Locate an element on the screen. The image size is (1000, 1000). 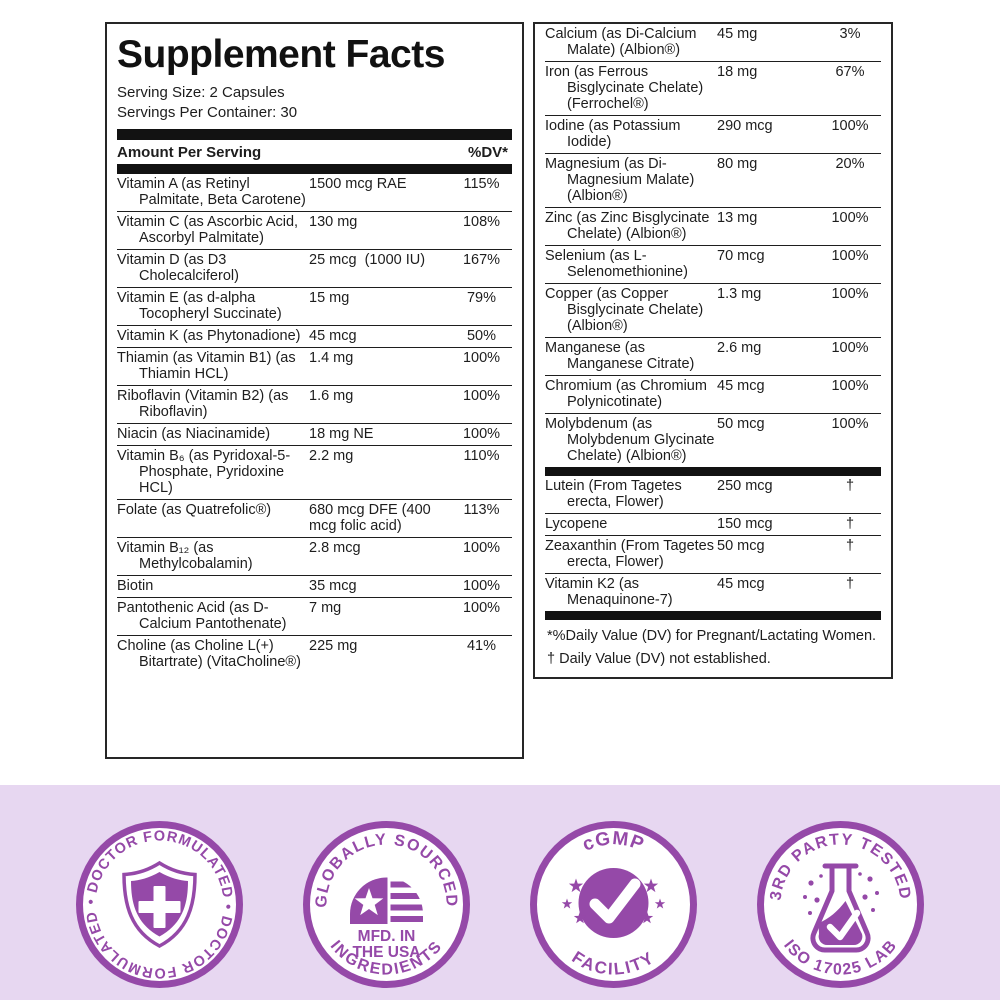
nutrient-amount: 7 mg is located at coordinates (325, 608).